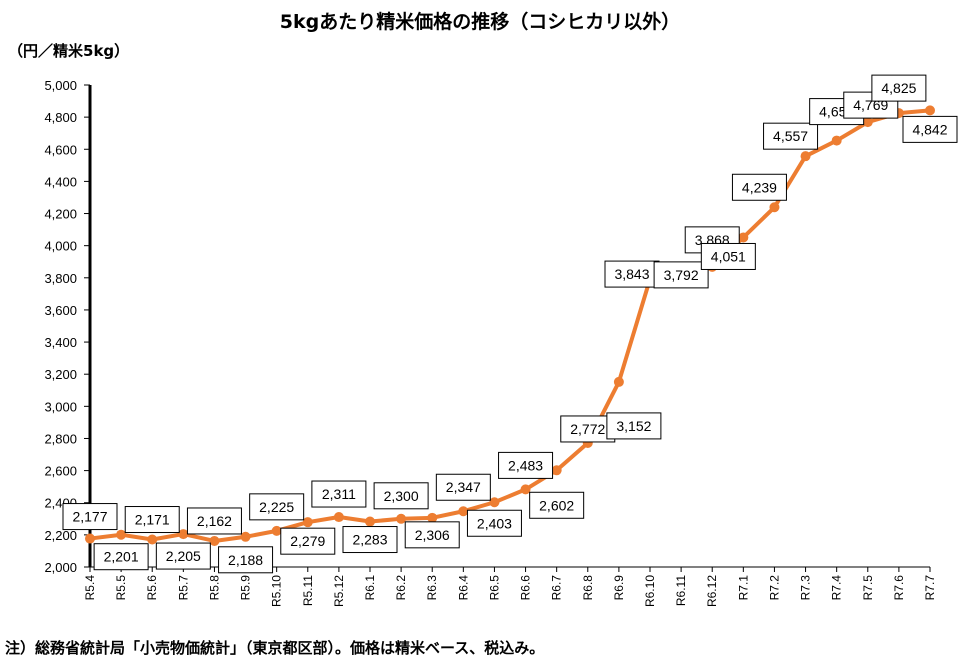 Image resolution: width=964 pixels, height=661 pixels. I want to click on data-label: 4,842, so click(930, 129).